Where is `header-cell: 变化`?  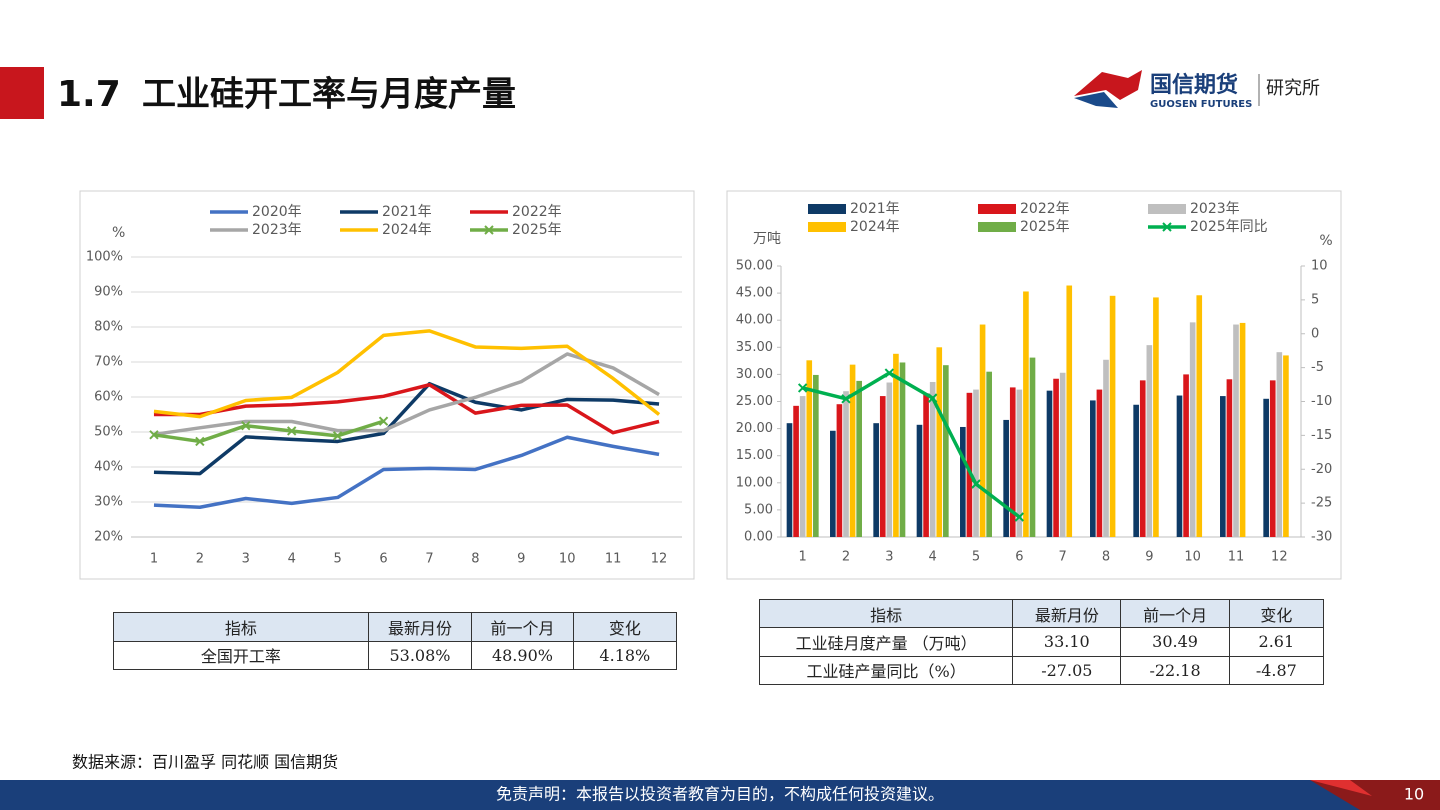 header-cell: 变化 is located at coordinates (625, 627).